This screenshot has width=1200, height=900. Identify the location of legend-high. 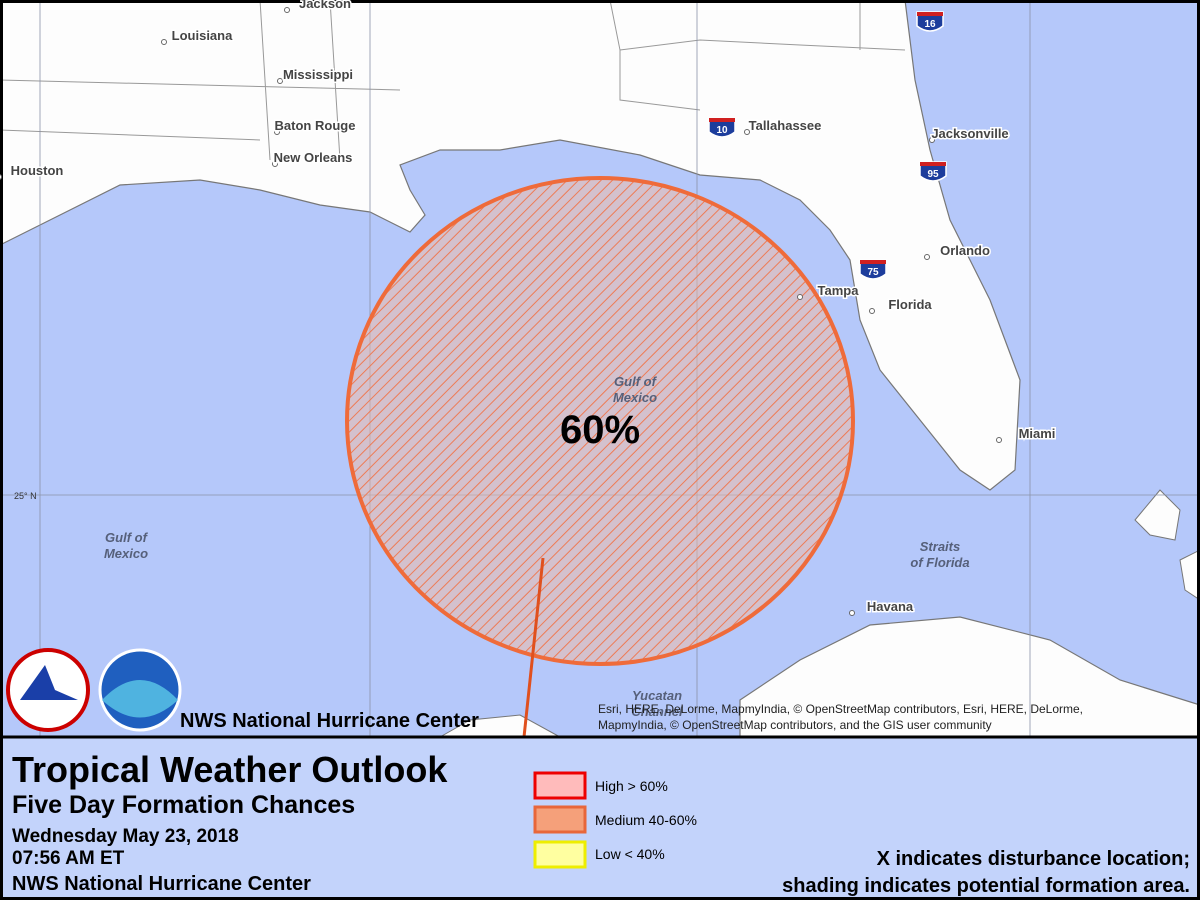
(560, 785).